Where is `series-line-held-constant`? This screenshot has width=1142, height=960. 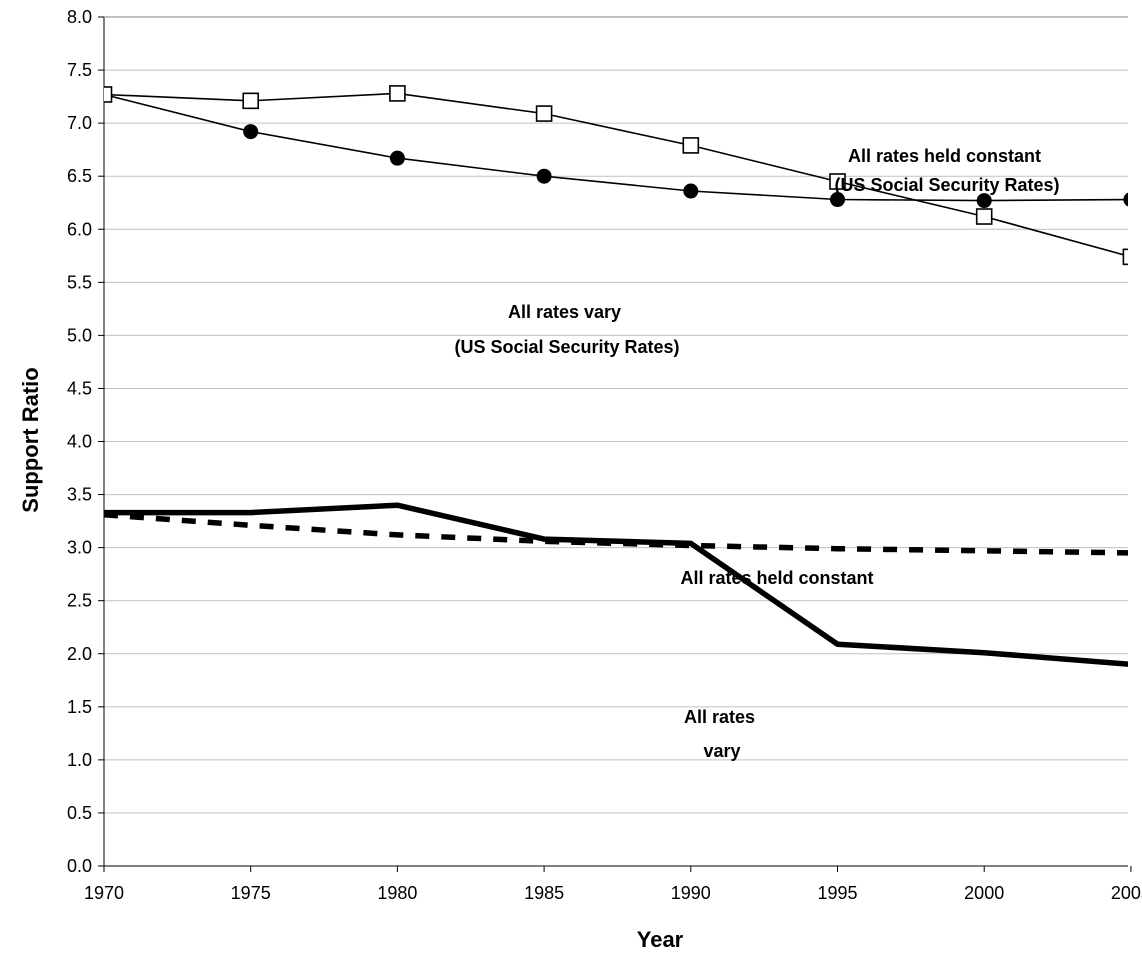 series-line-held-constant is located at coordinates (616, 533).